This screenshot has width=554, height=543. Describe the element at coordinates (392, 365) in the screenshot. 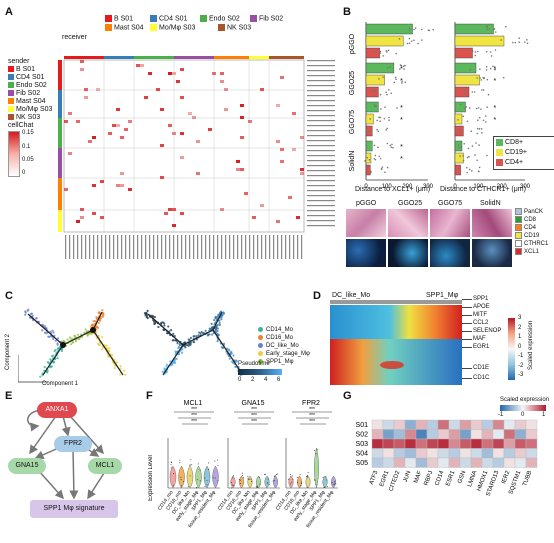

I see `d-hotspot` at that location.